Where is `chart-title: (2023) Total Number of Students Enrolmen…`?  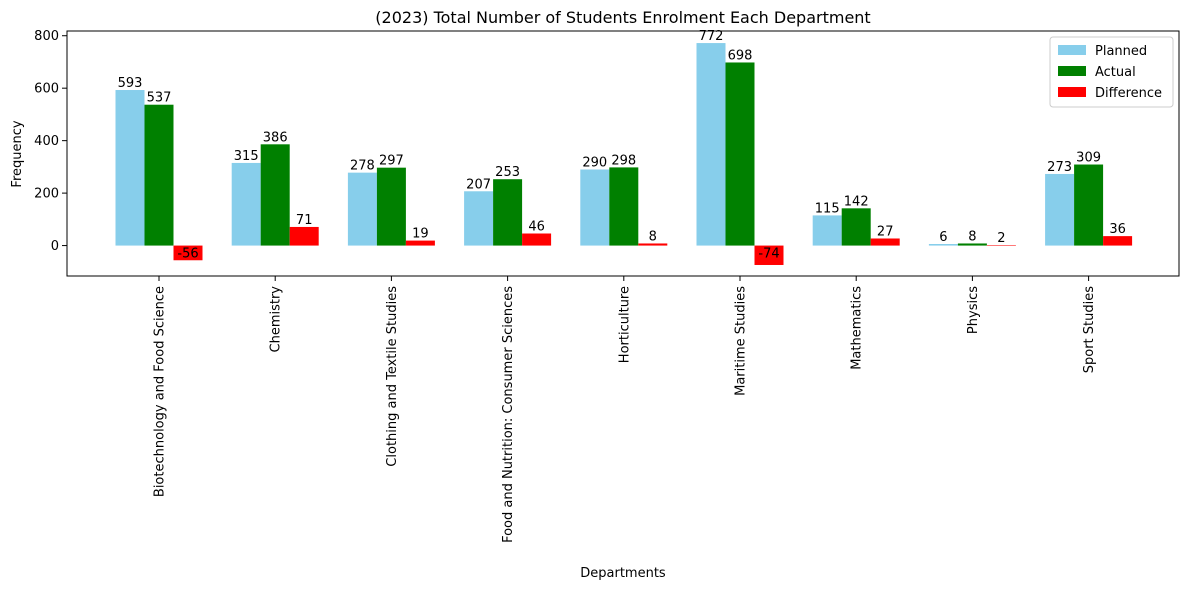
chart-title: (2023) Total Number of Students Enrolmen… is located at coordinates (622, 17).